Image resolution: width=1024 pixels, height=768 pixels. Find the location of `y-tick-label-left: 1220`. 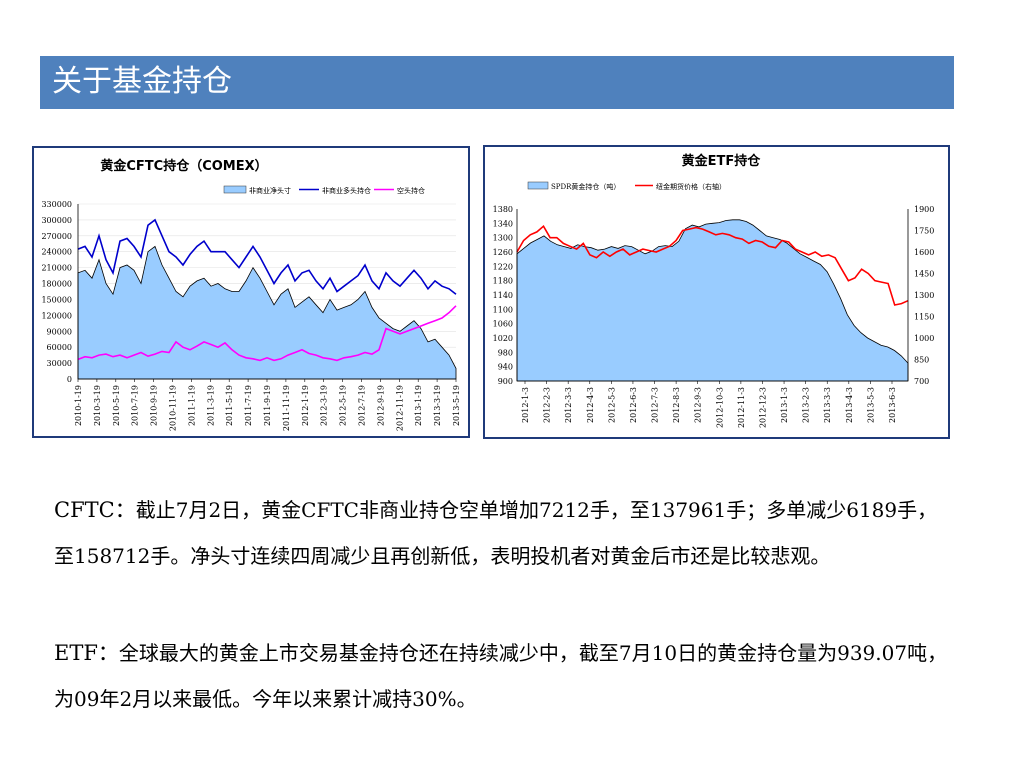

y-tick-label-left: 1220 is located at coordinates (503, 266).